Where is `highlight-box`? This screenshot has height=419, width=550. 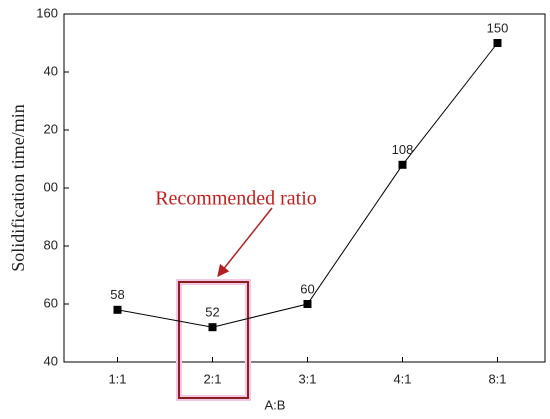 highlight-box is located at coordinates (213, 340).